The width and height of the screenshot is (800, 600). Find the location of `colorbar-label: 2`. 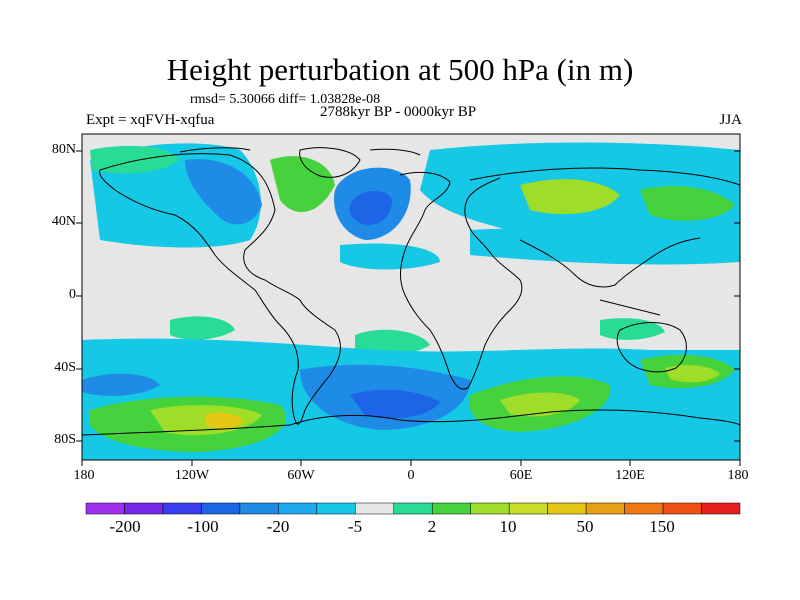

colorbar-label: 2 is located at coordinates (432, 526).